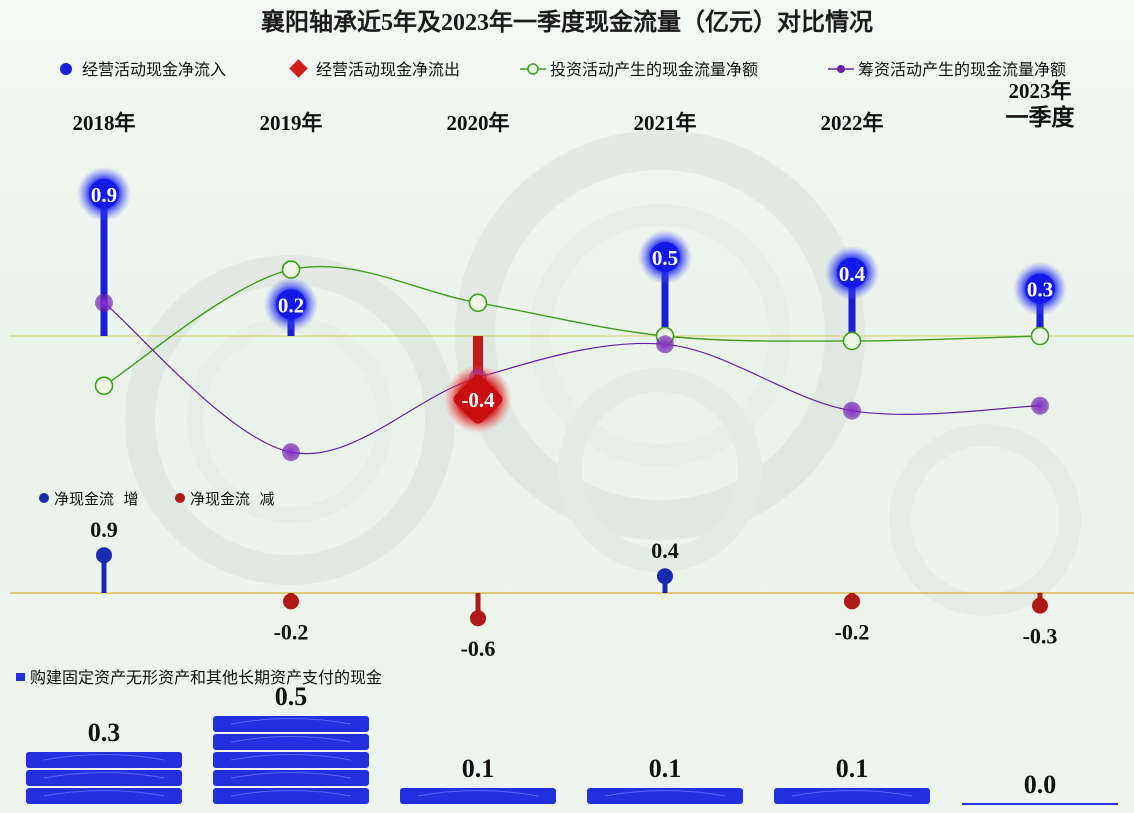  I want to click on operating-value-label: -0.4, so click(478, 400).